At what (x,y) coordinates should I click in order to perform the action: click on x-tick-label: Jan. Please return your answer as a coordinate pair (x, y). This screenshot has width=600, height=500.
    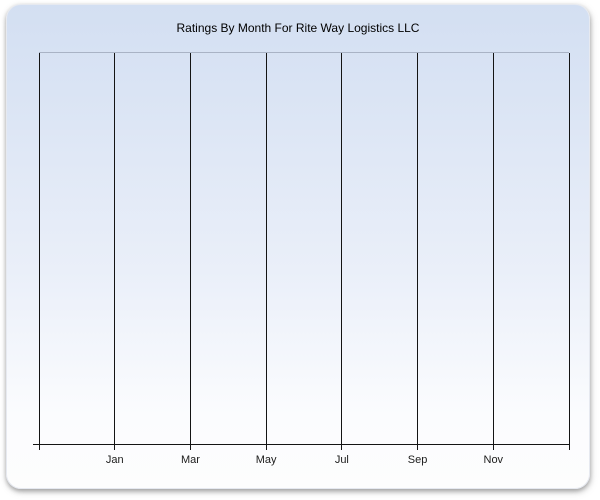
    Looking at the image, I should click on (114, 460).